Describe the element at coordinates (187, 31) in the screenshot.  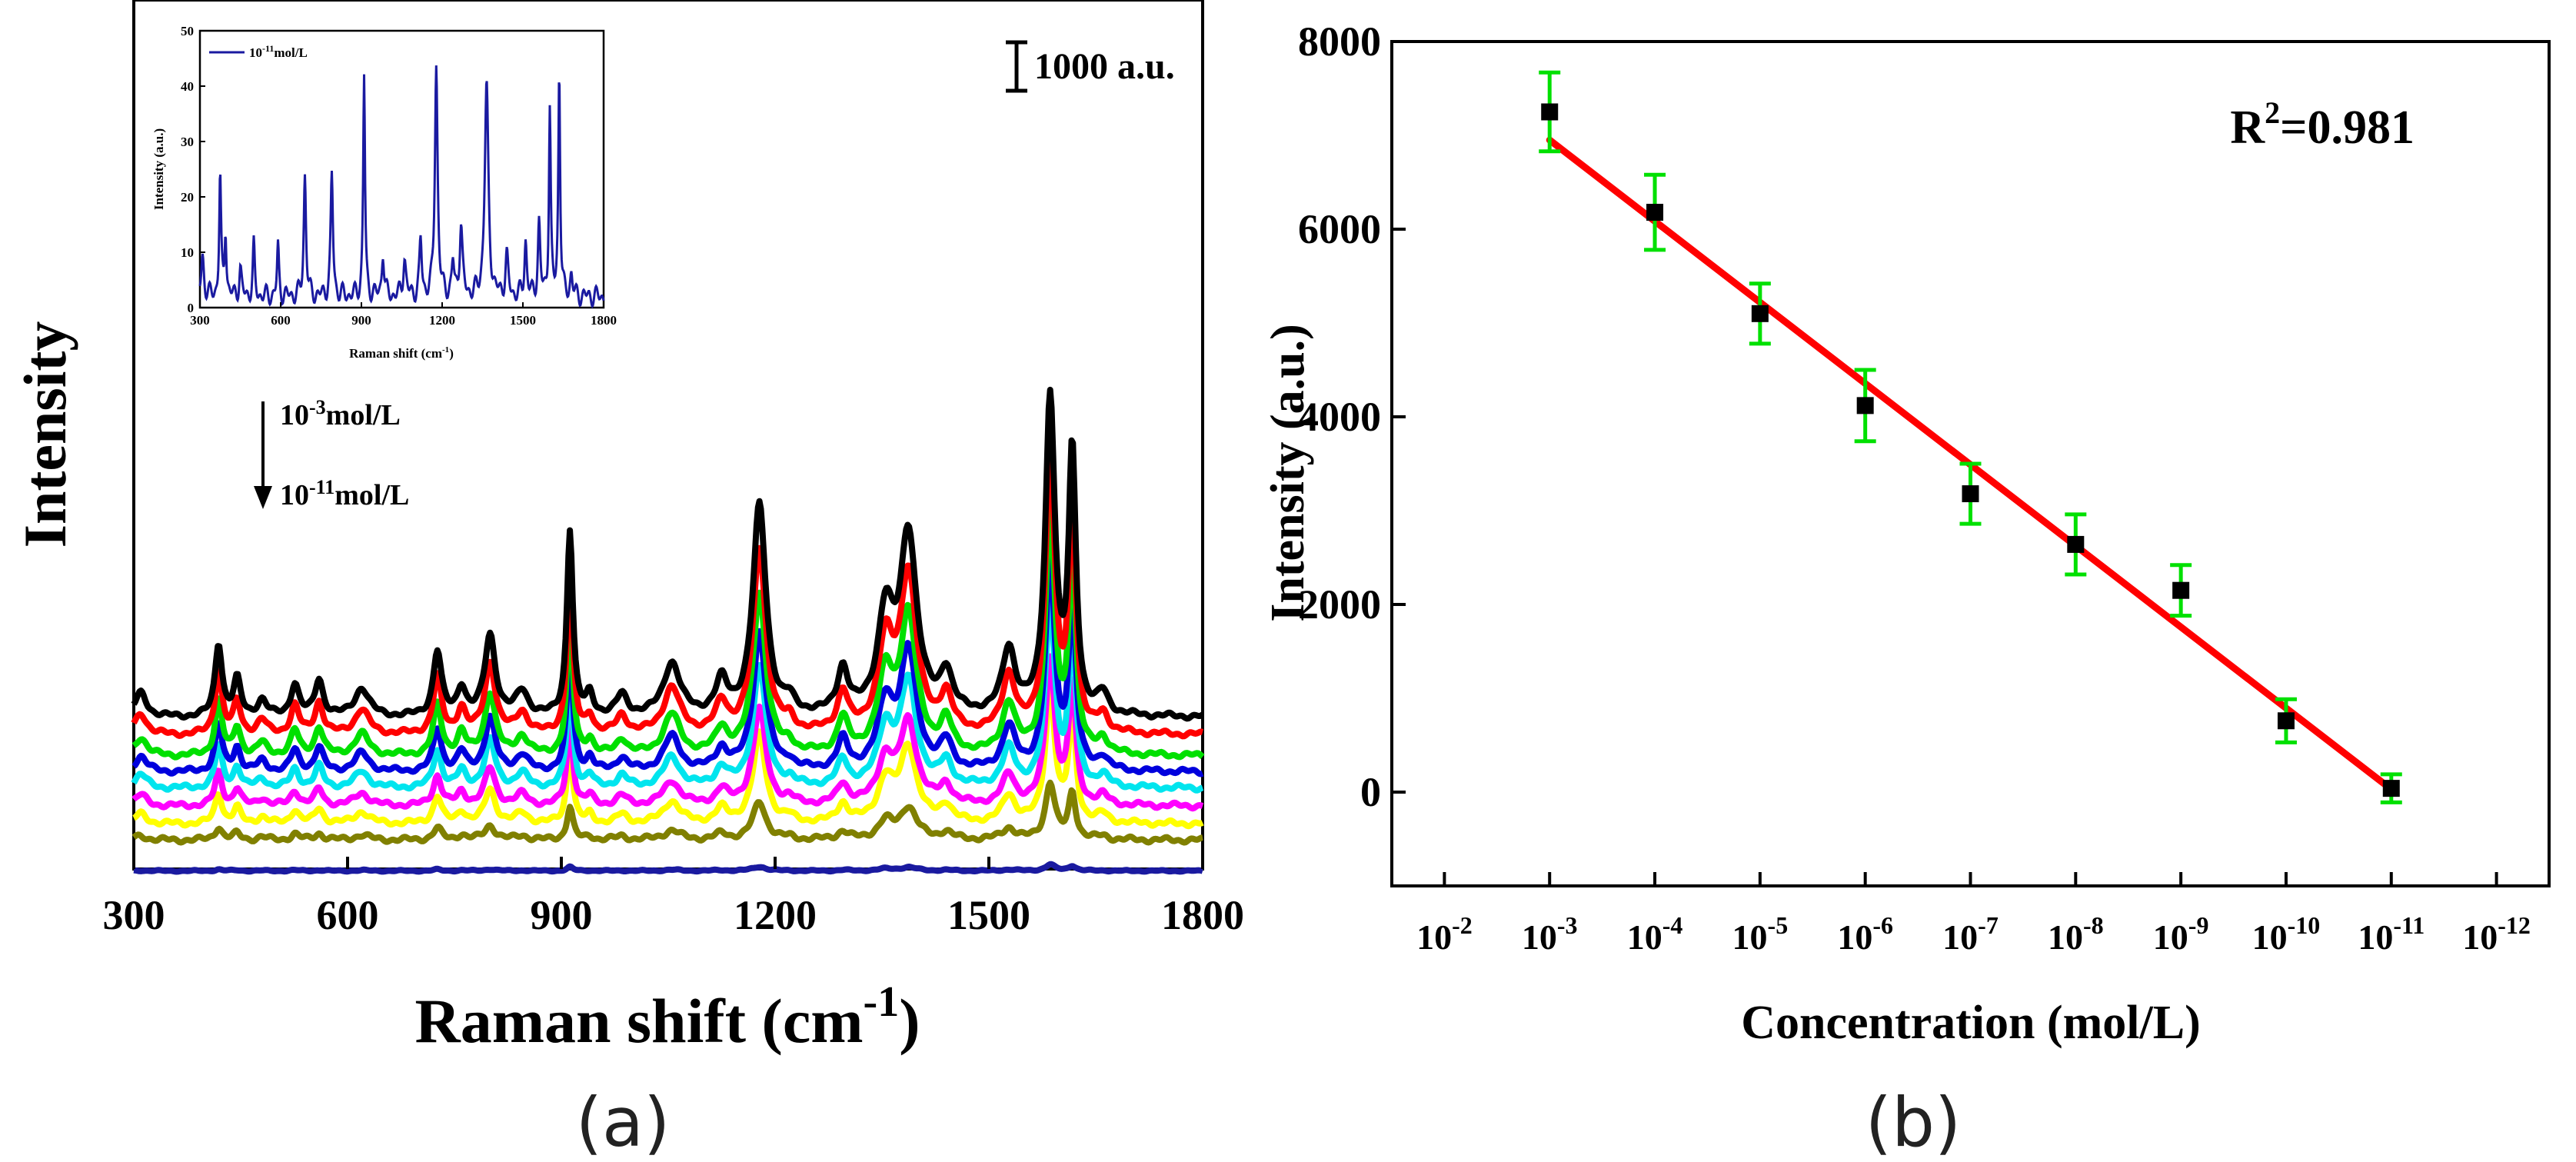
I see `inset-y-tick-label: 50` at that location.